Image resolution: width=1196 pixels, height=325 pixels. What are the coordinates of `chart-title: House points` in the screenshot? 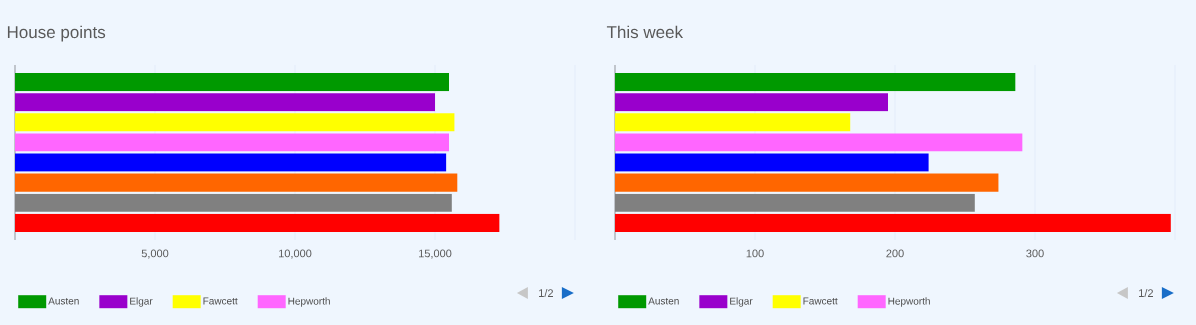 It's located at (56, 33).